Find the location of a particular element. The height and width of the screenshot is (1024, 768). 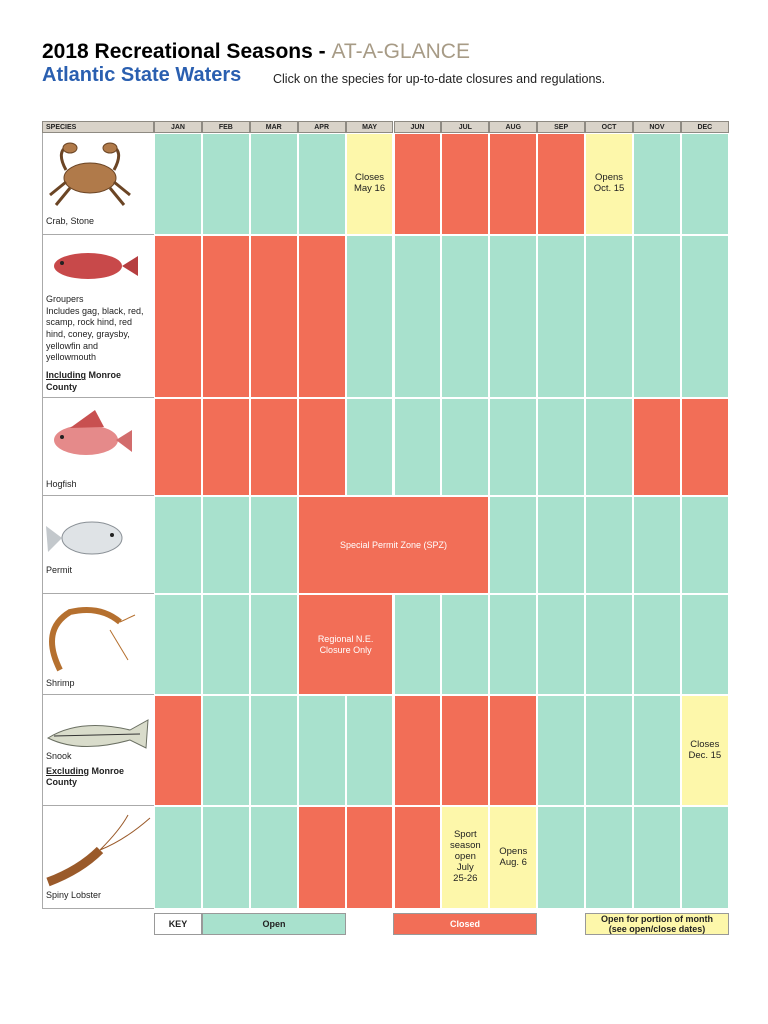

species-label: Shrimp is located at coordinates (96, 684).